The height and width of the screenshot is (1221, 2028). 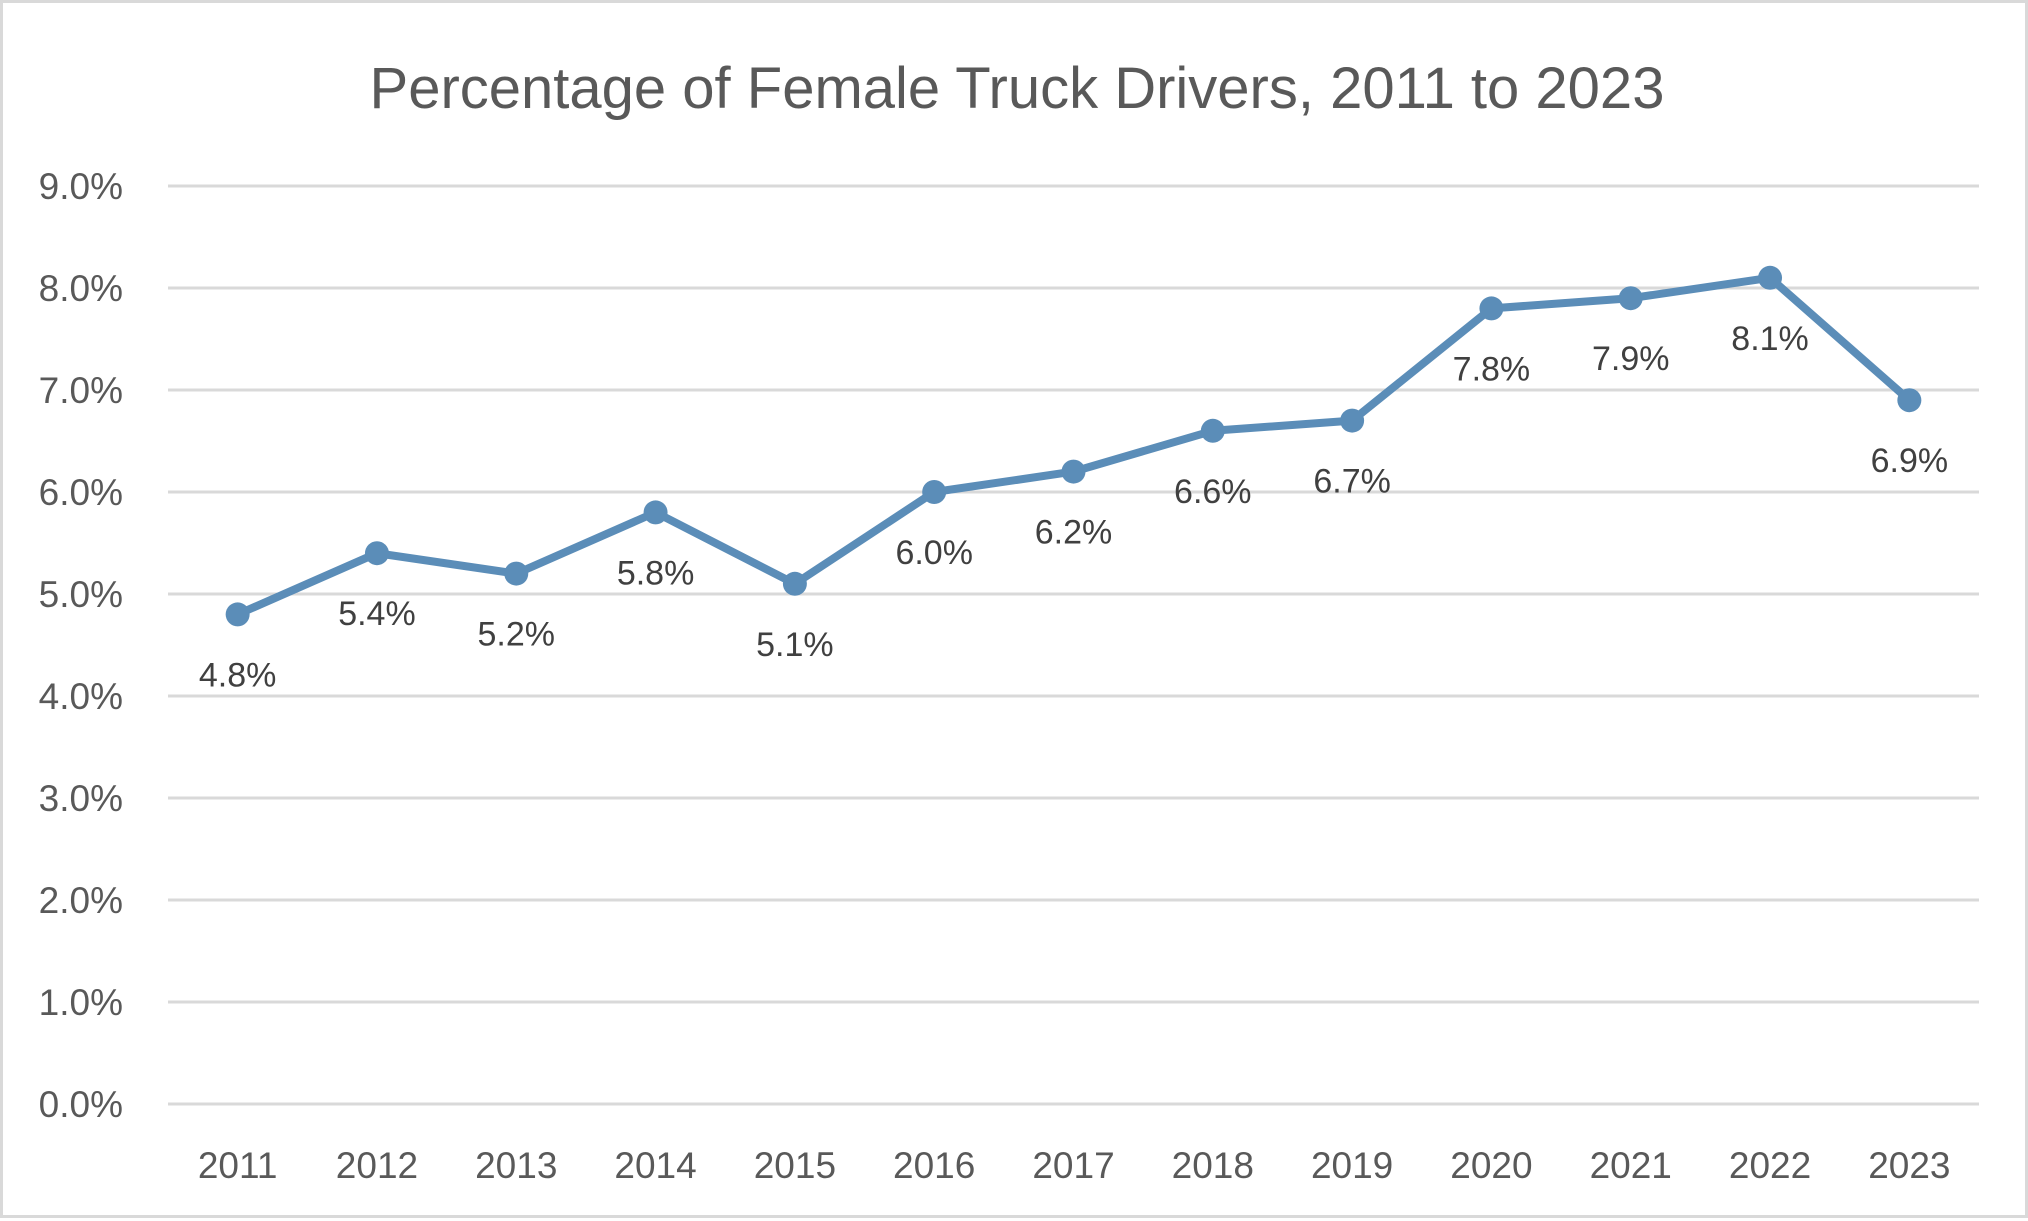 I want to click on x-tick-label: 2012, so click(x=377, y=1165).